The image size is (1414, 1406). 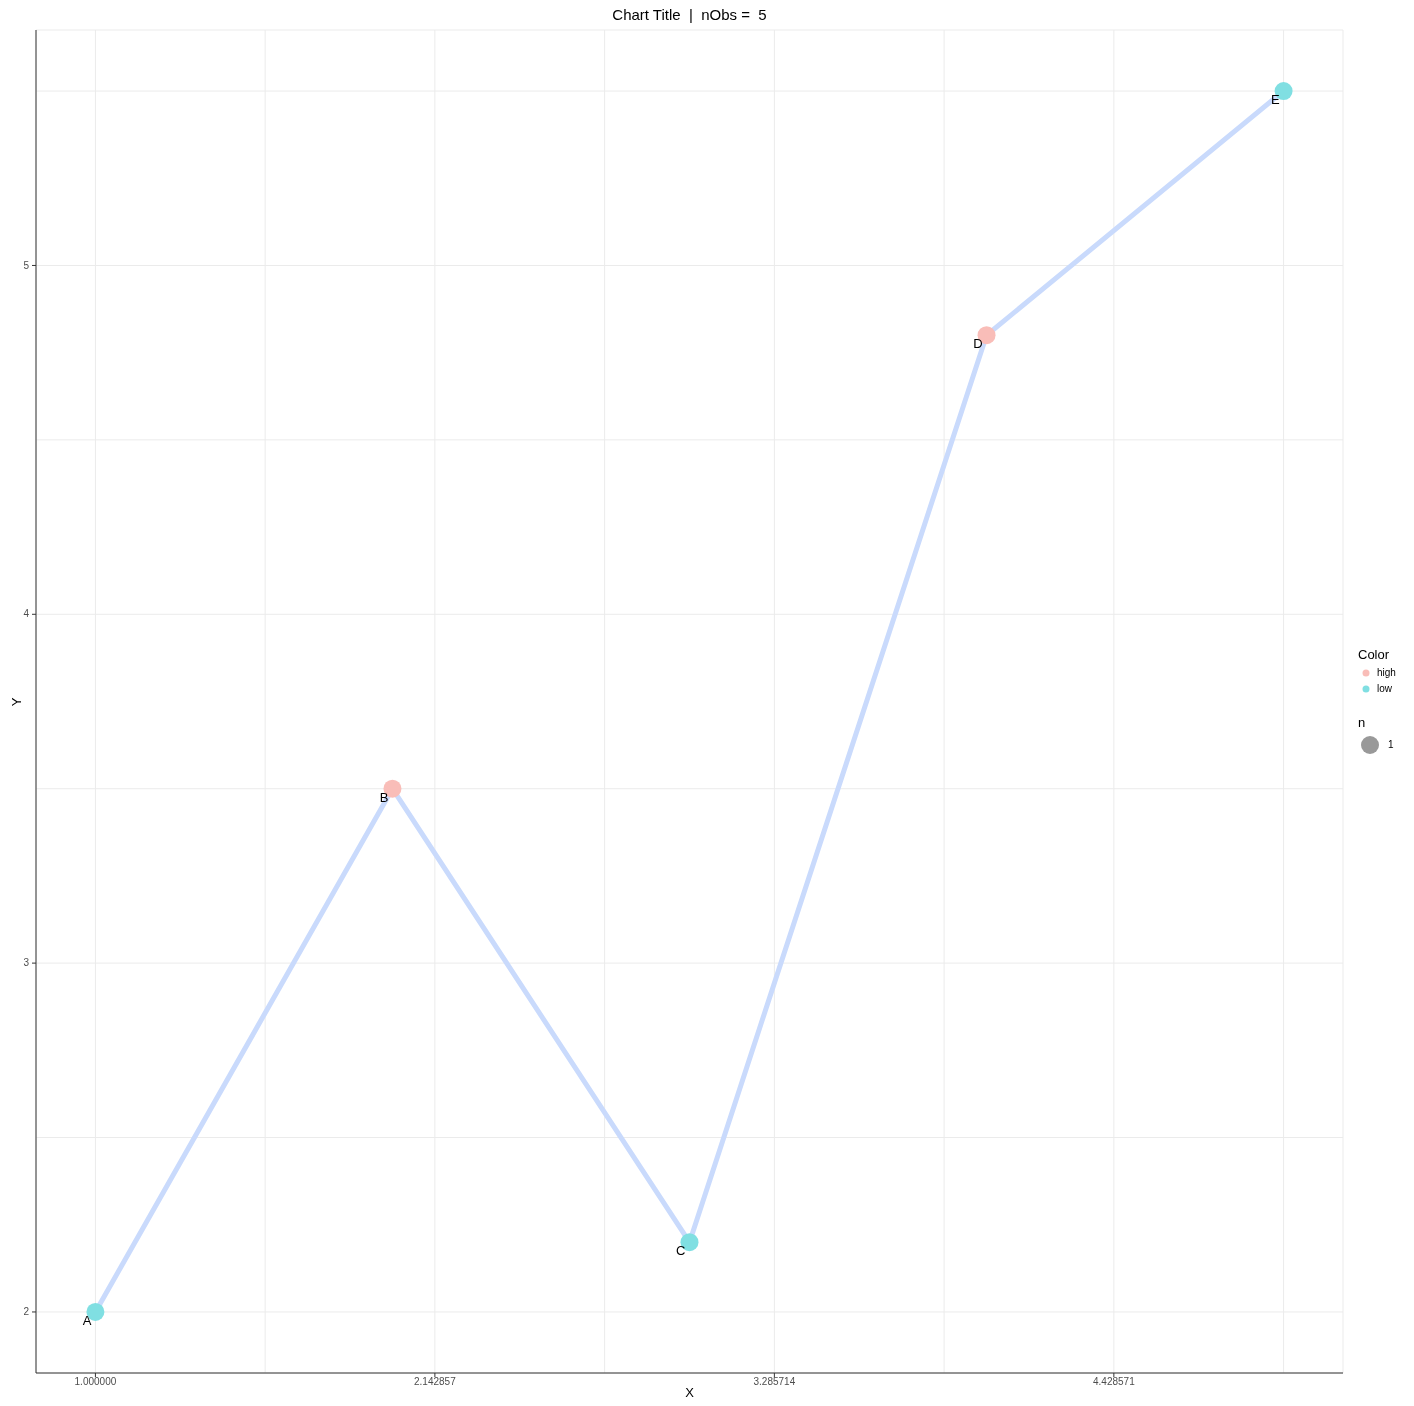 I want to click on y-tick-label: 5, so click(x=26, y=265).